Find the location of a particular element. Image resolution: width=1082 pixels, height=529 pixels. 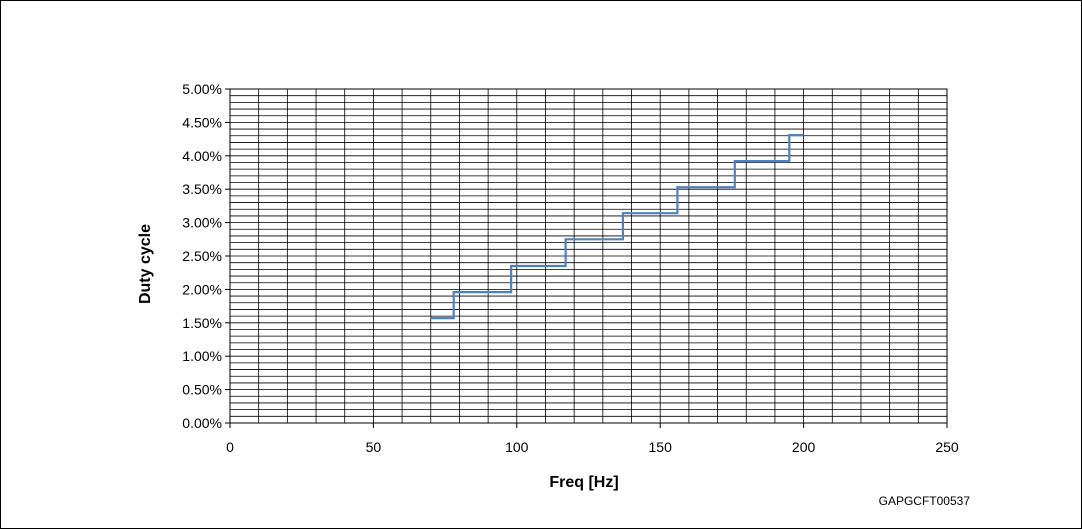

y-tick-label: 4.50% is located at coordinates (202, 122).